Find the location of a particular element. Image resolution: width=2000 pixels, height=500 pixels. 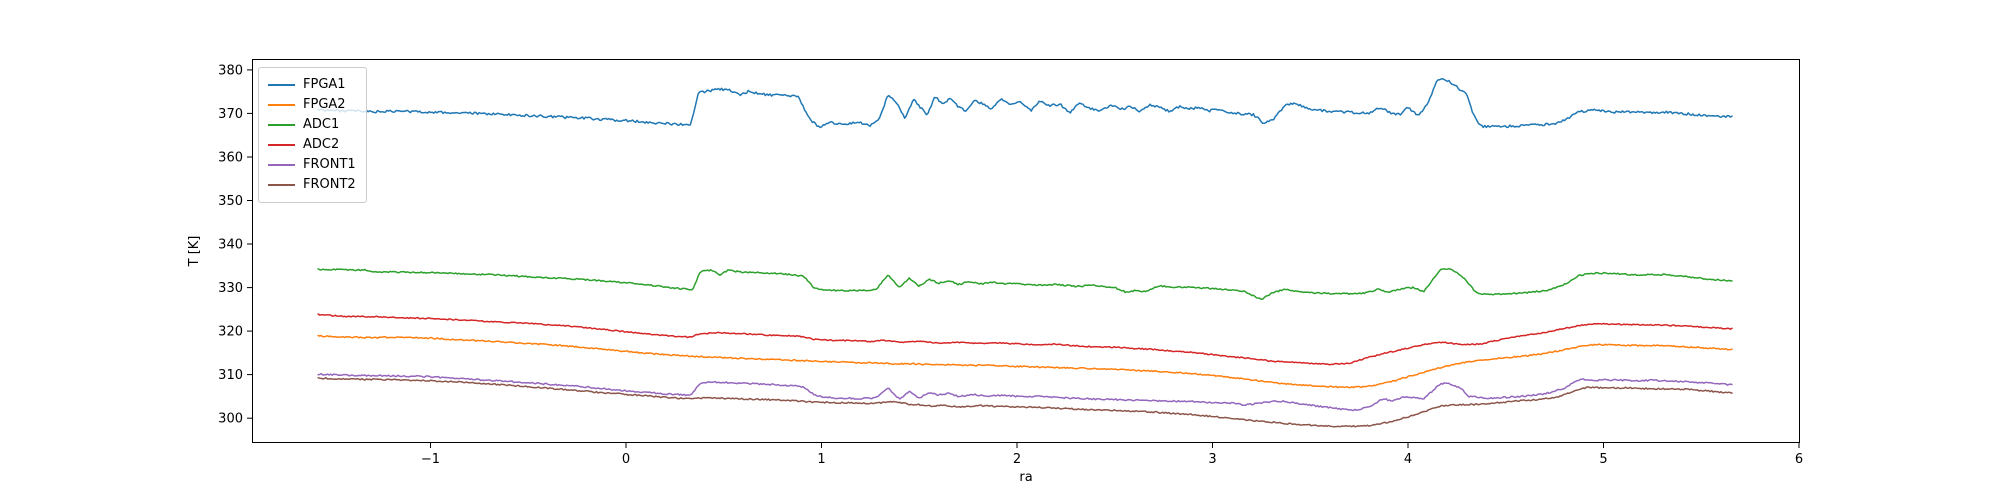

y-tick-label: 320 is located at coordinates (230, 332).